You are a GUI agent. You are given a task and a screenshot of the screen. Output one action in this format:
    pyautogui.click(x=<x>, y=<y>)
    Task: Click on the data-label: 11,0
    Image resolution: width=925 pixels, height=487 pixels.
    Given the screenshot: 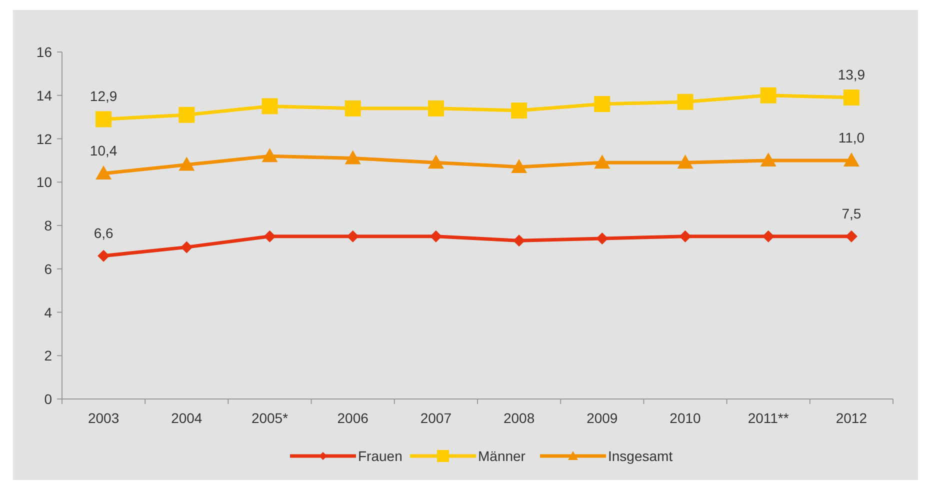 What is the action you would take?
    pyautogui.click(x=851, y=137)
    